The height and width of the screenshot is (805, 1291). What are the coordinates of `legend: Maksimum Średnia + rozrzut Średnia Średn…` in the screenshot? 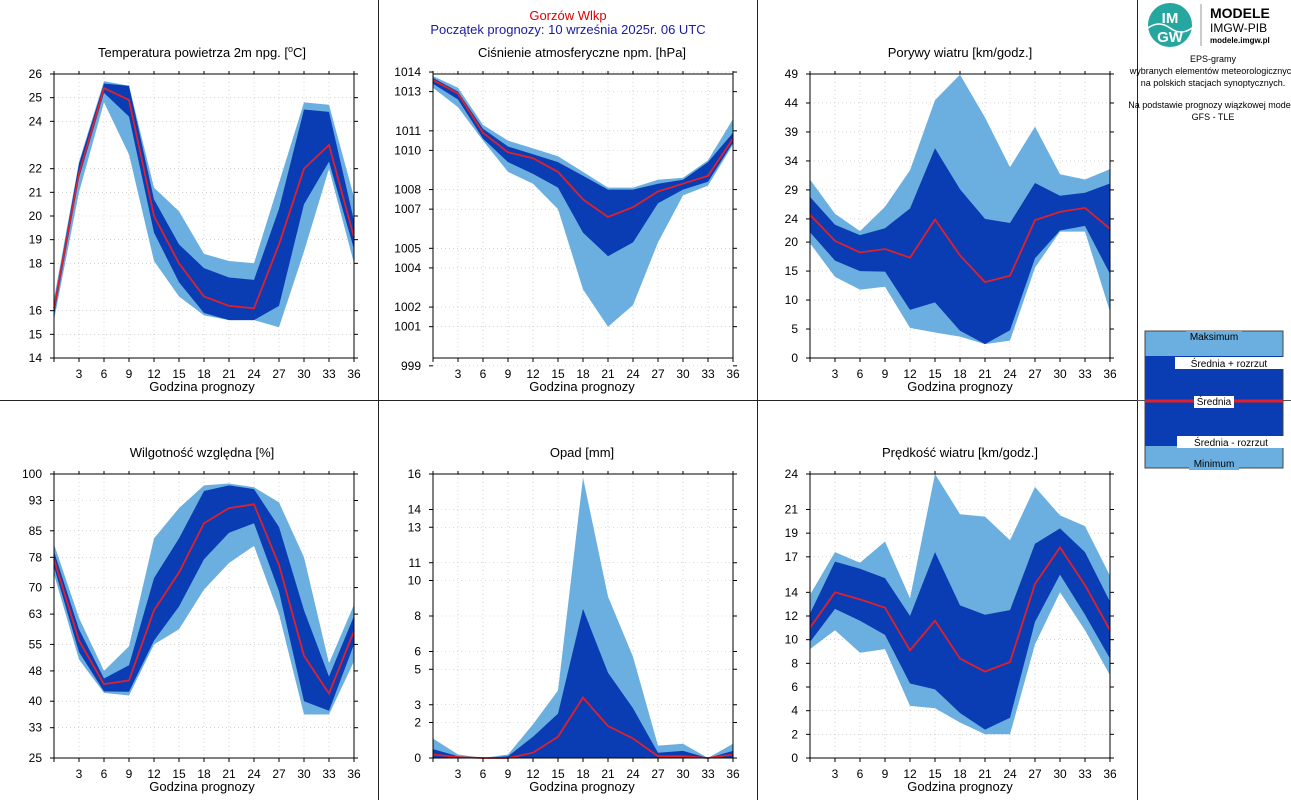 It's located at (1214, 400).